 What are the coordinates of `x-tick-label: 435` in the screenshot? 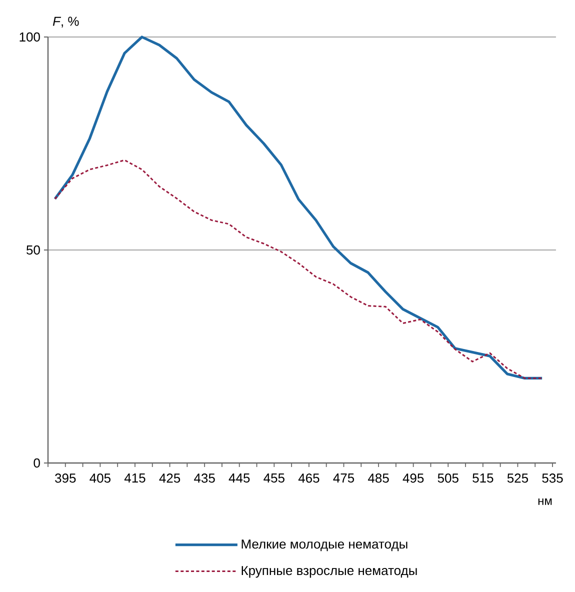 It's located at (204, 478).